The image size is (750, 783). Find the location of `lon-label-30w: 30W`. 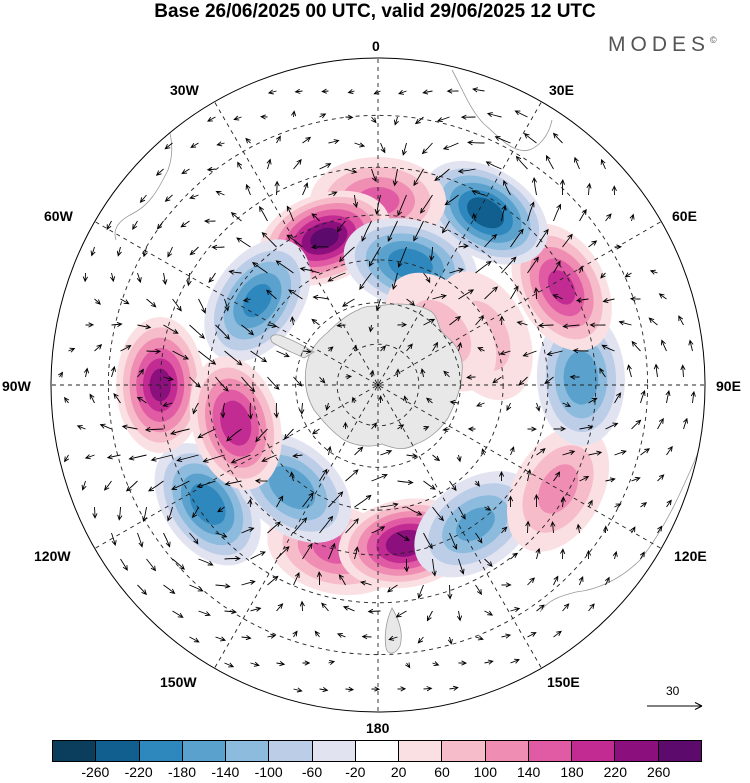

lon-label-30w: 30W is located at coordinates (184, 90).